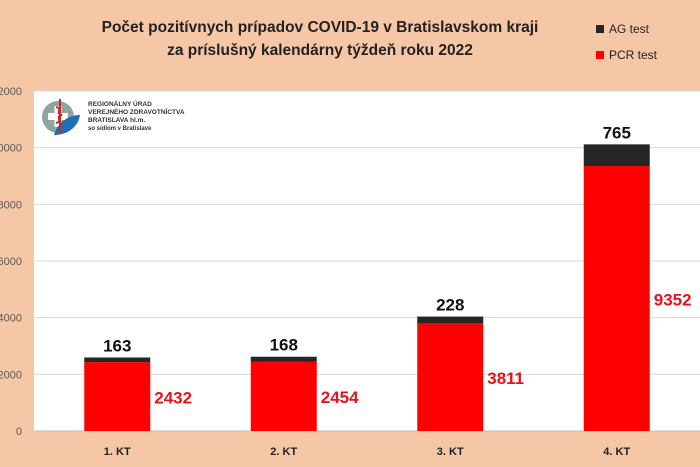 The image size is (700, 467). What do you see at coordinates (633, 54) in the screenshot?
I see `legend-label-pcr: PCR test` at bounding box center [633, 54].